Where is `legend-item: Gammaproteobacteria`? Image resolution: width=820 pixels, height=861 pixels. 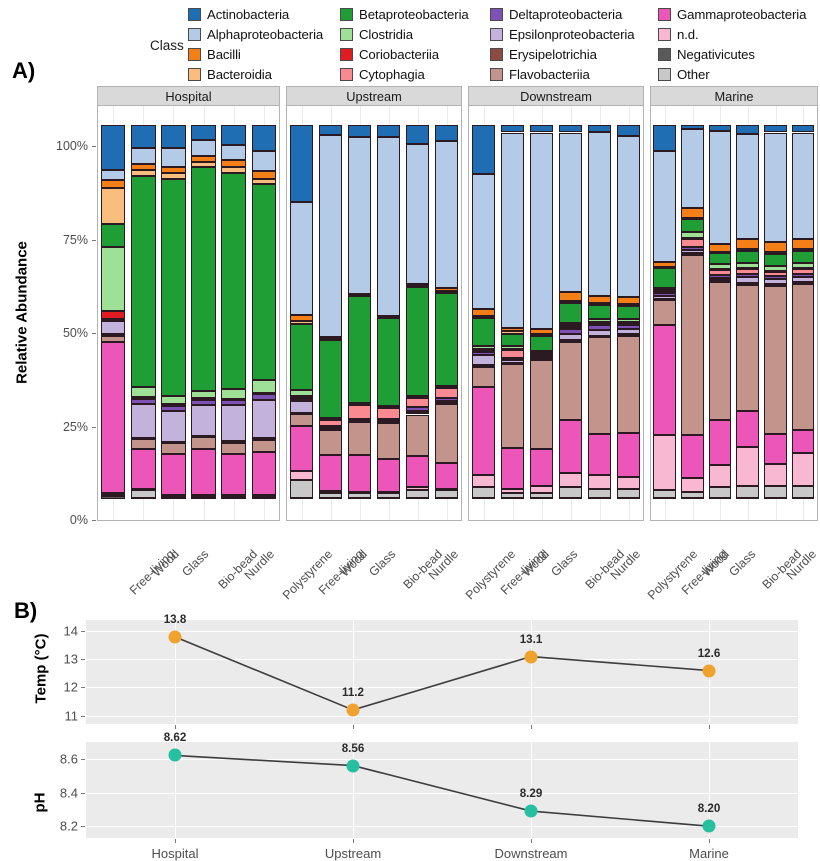
legend-item: Gammaproteobacteria is located at coordinates (738, 14).